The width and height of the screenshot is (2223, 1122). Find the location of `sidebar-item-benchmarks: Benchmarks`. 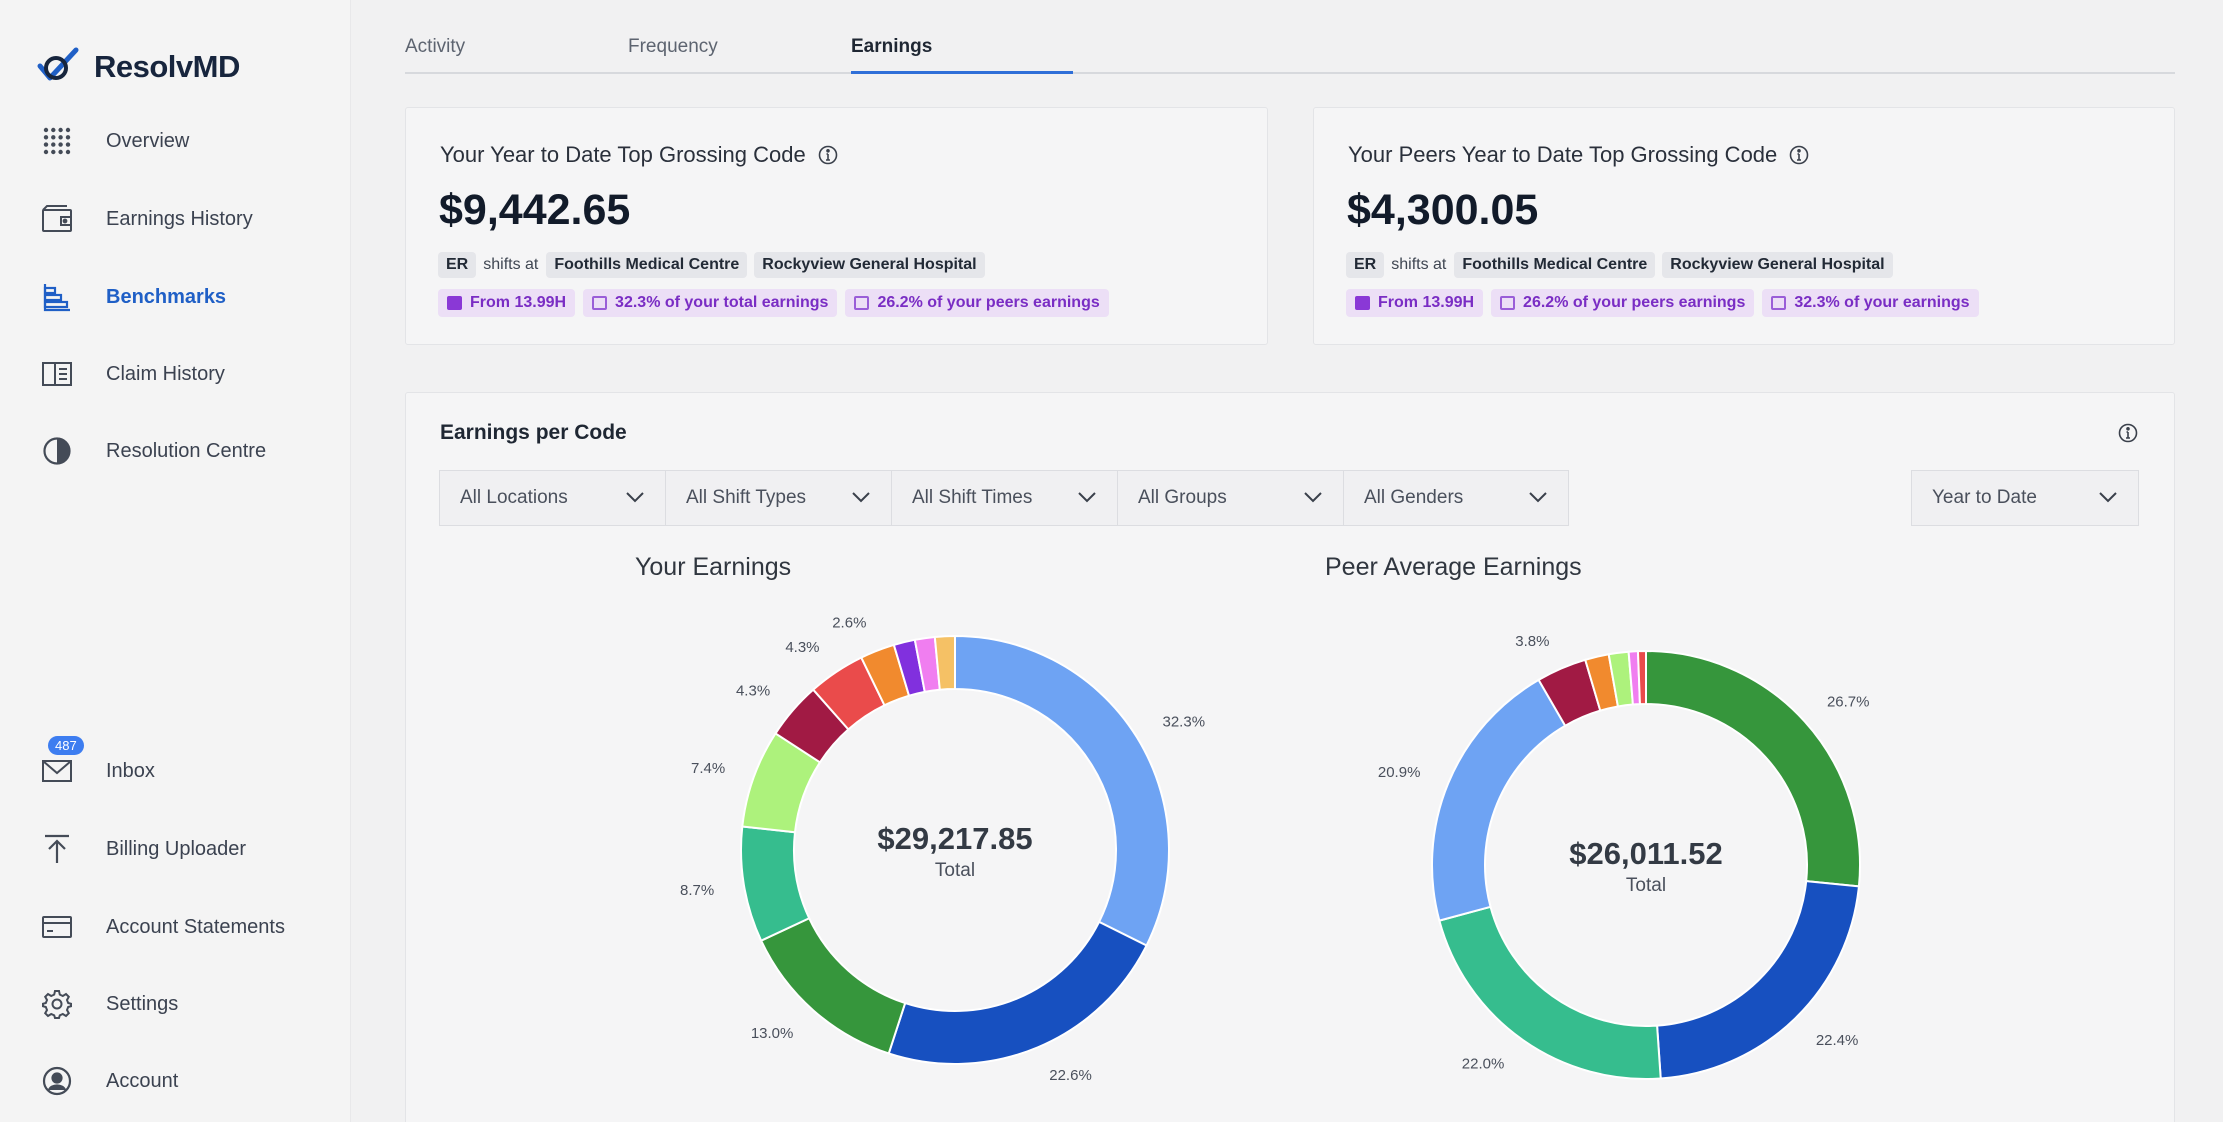

sidebar-item-benchmarks: Benchmarks is located at coordinates (133, 297).